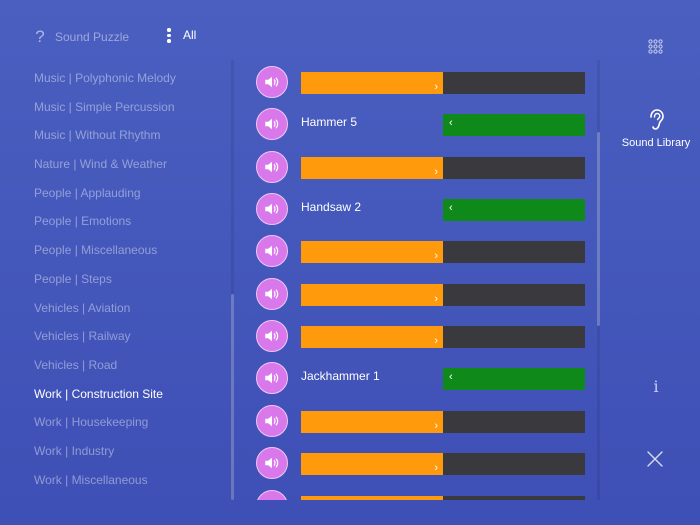  I want to click on category-scrollbar, so click(232, 280).